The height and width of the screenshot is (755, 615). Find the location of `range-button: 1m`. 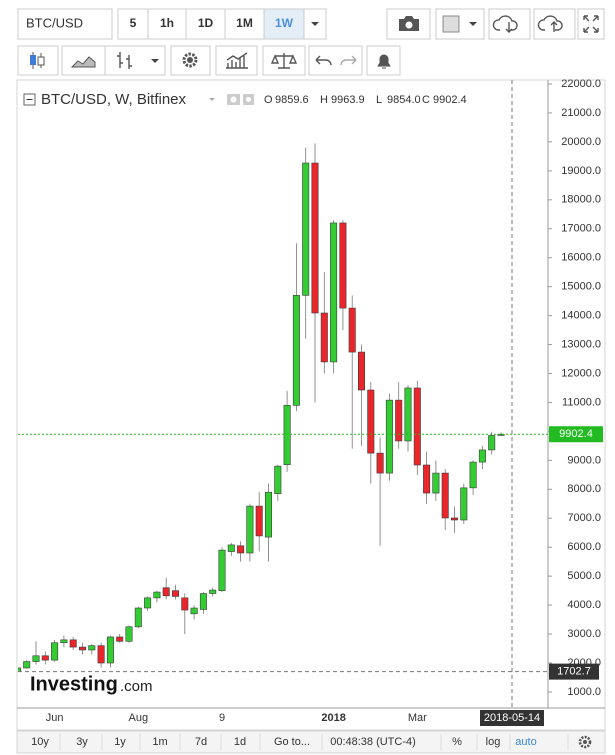

range-button: 1m is located at coordinates (159, 742).